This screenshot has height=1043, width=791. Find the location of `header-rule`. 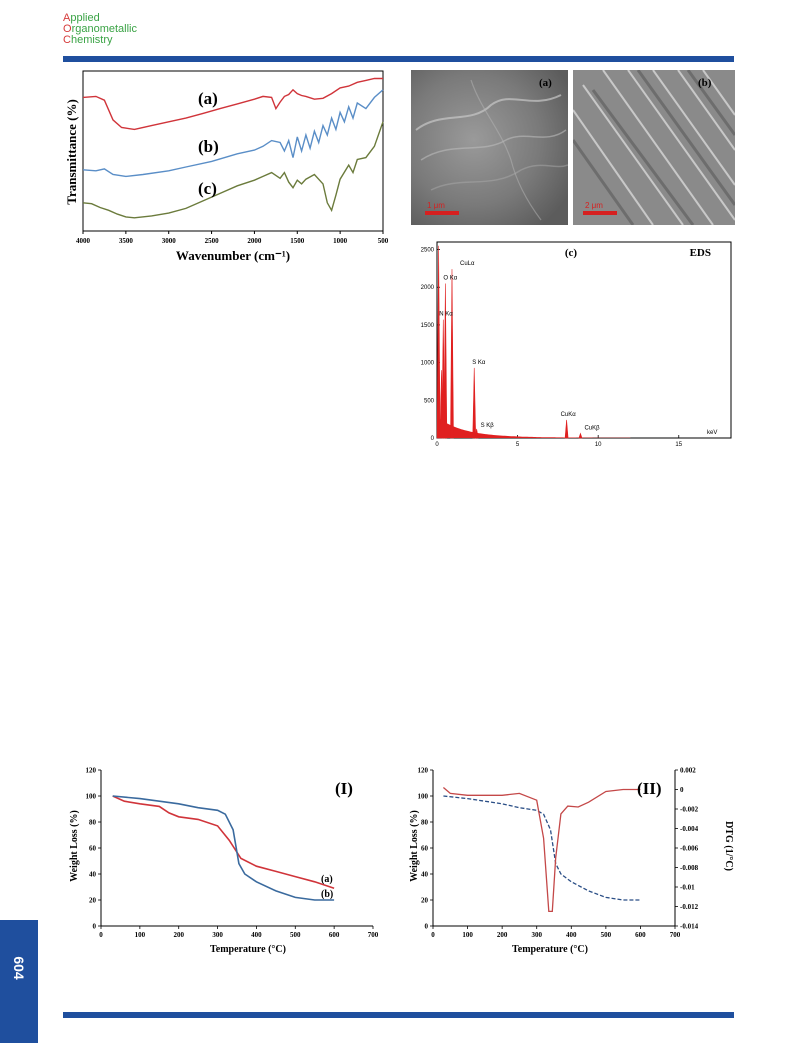

header-rule is located at coordinates (398, 59).